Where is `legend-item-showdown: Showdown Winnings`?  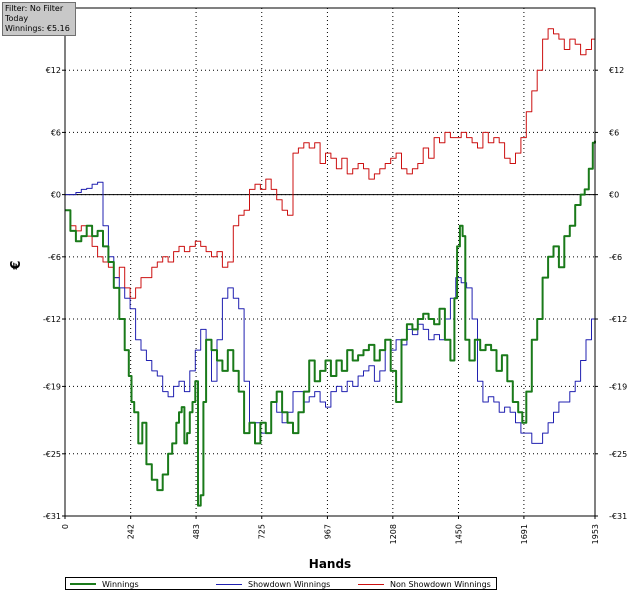
legend-item-showdown: Showdown Winnings is located at coordinates (273, 584).